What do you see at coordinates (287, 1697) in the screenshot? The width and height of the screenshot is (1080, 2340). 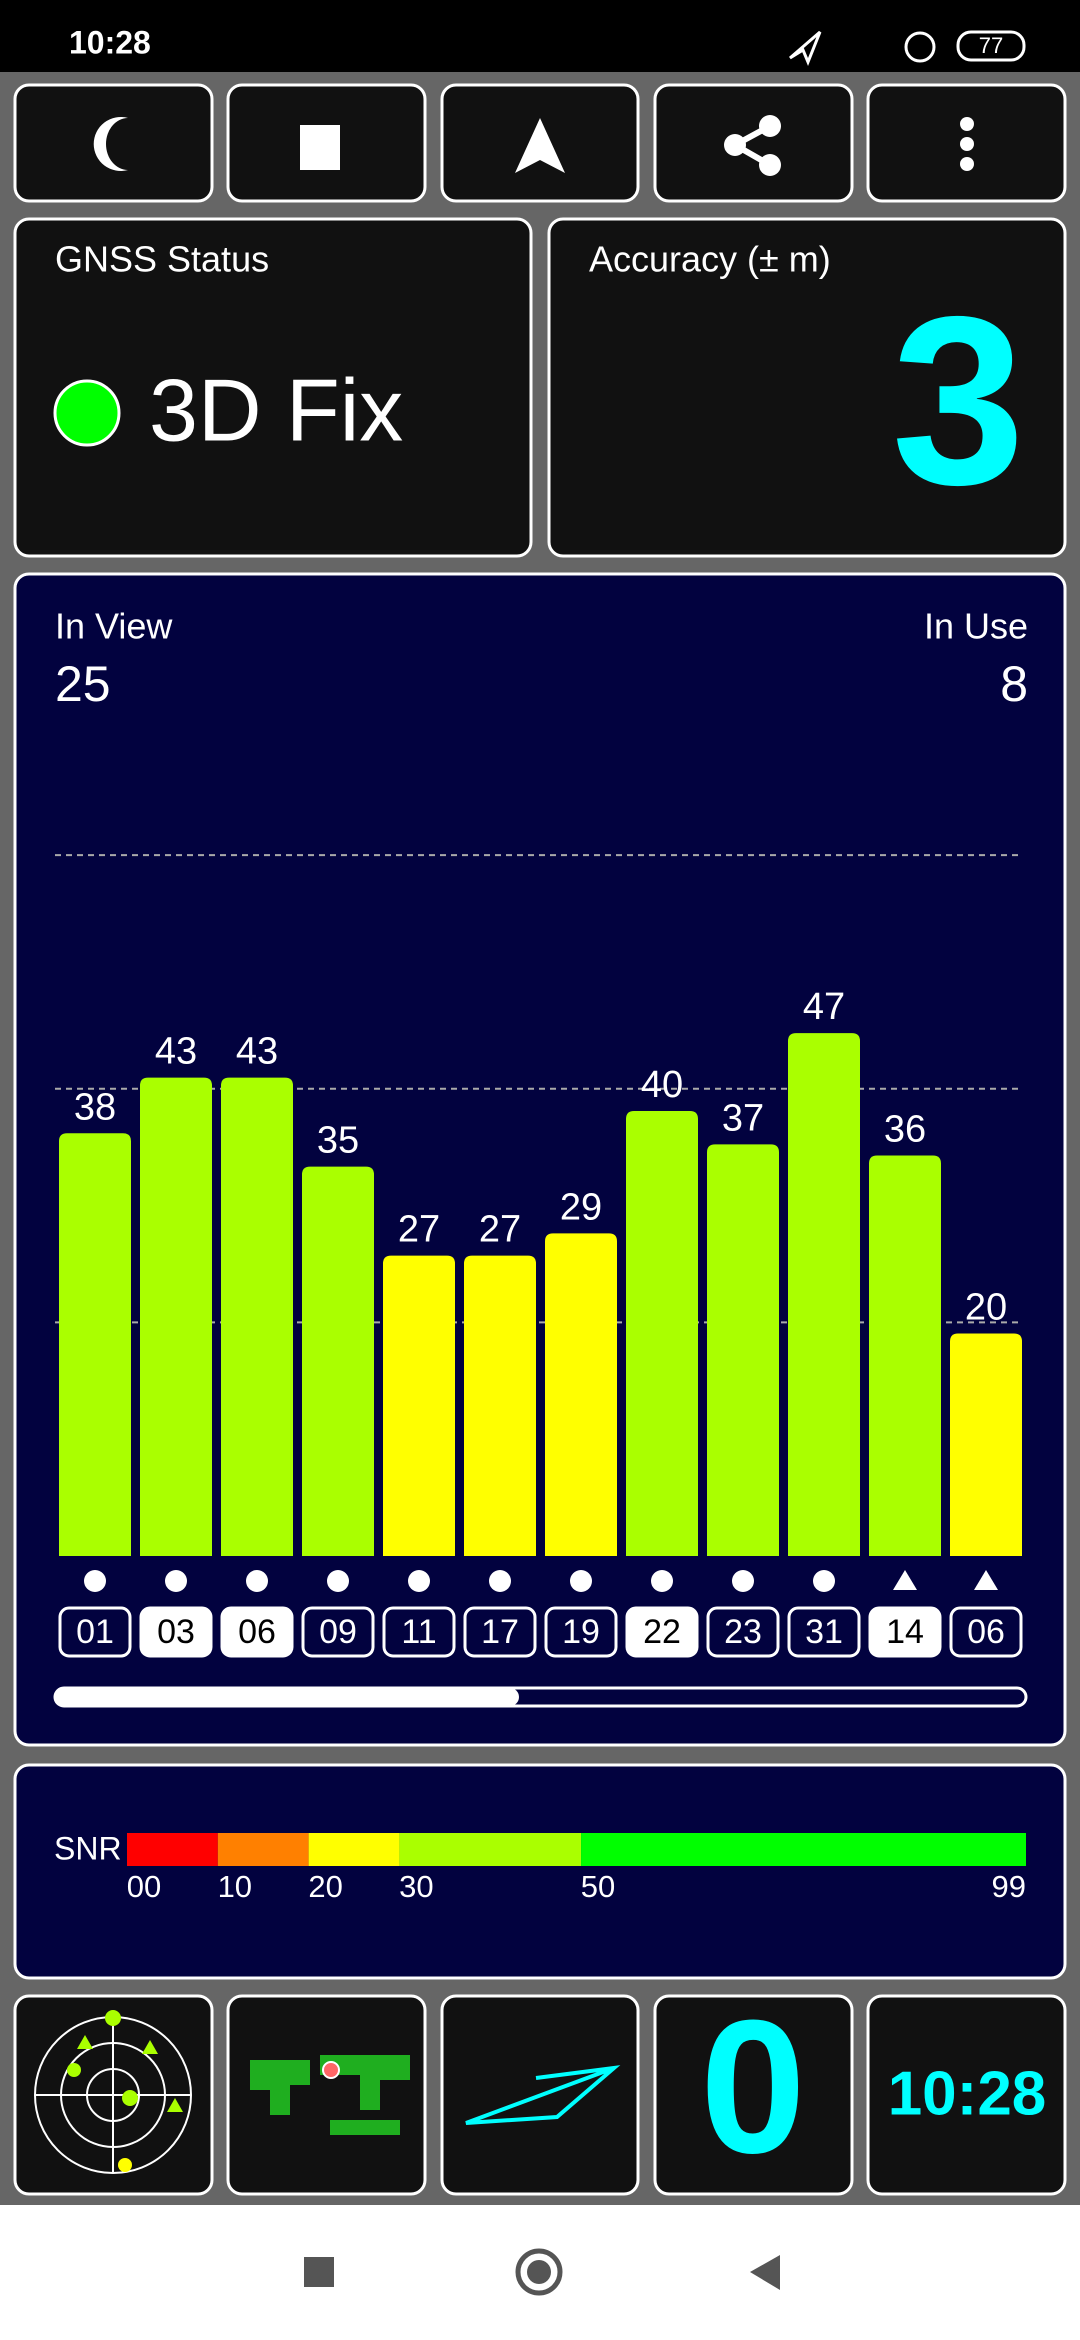 I see `scrollbar-thumb` at bounding box center [287, 1697].